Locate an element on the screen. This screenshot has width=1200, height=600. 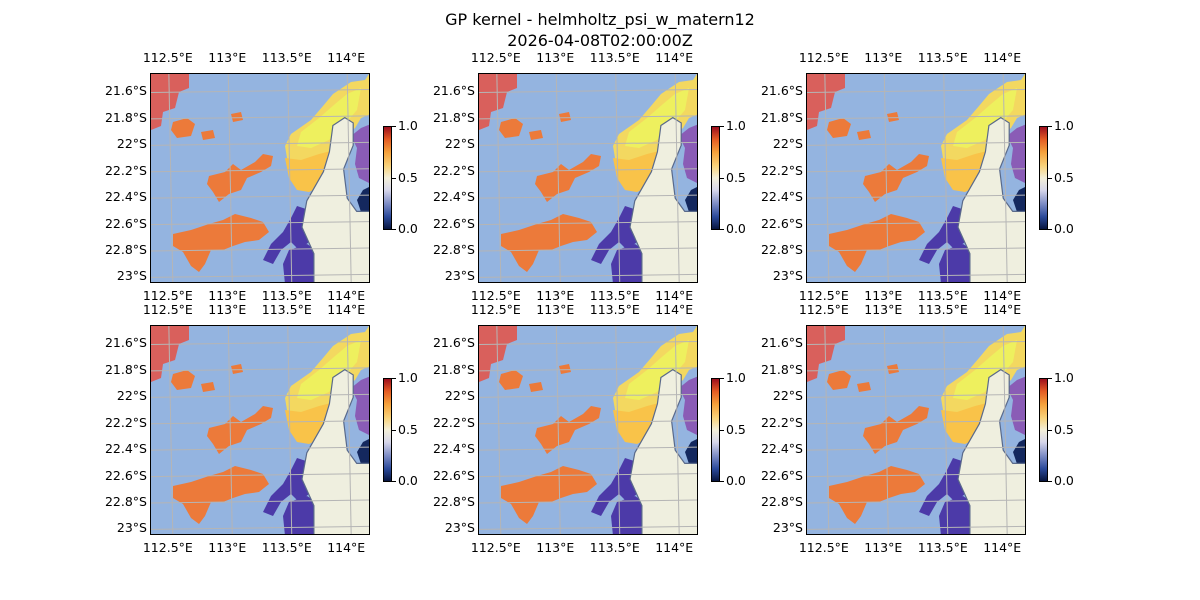
lat-tick-label: 21.8°S is located at coordinates (453, 117).